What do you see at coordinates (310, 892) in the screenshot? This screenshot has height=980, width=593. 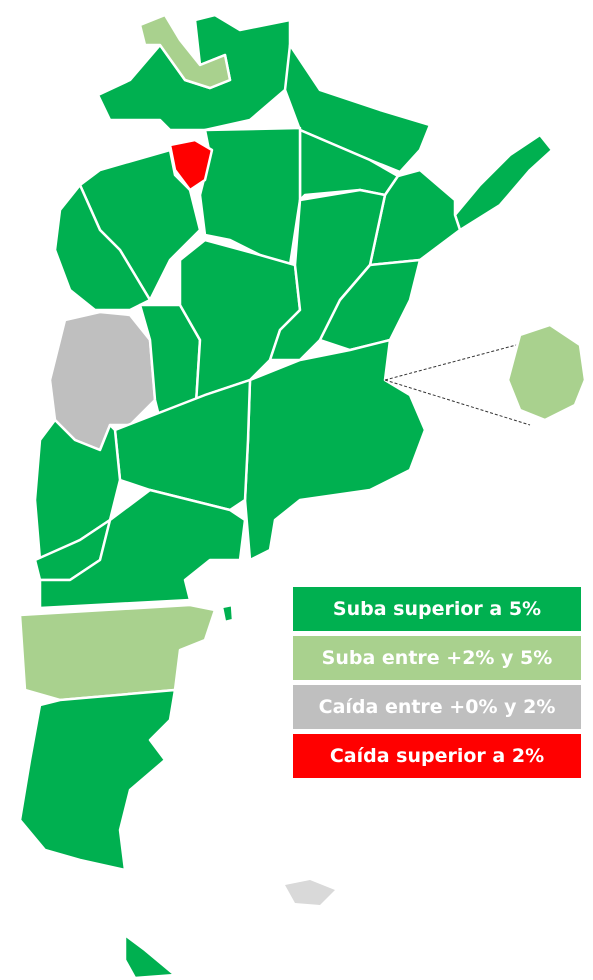 I see `malvinas` at bounding box center [310, 892].